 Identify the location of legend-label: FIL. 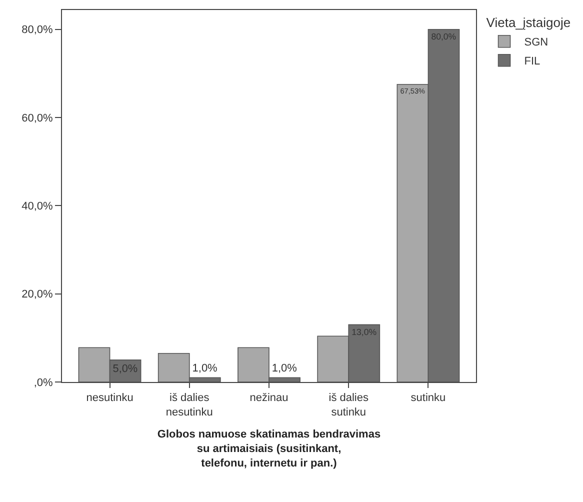
(532, 62).